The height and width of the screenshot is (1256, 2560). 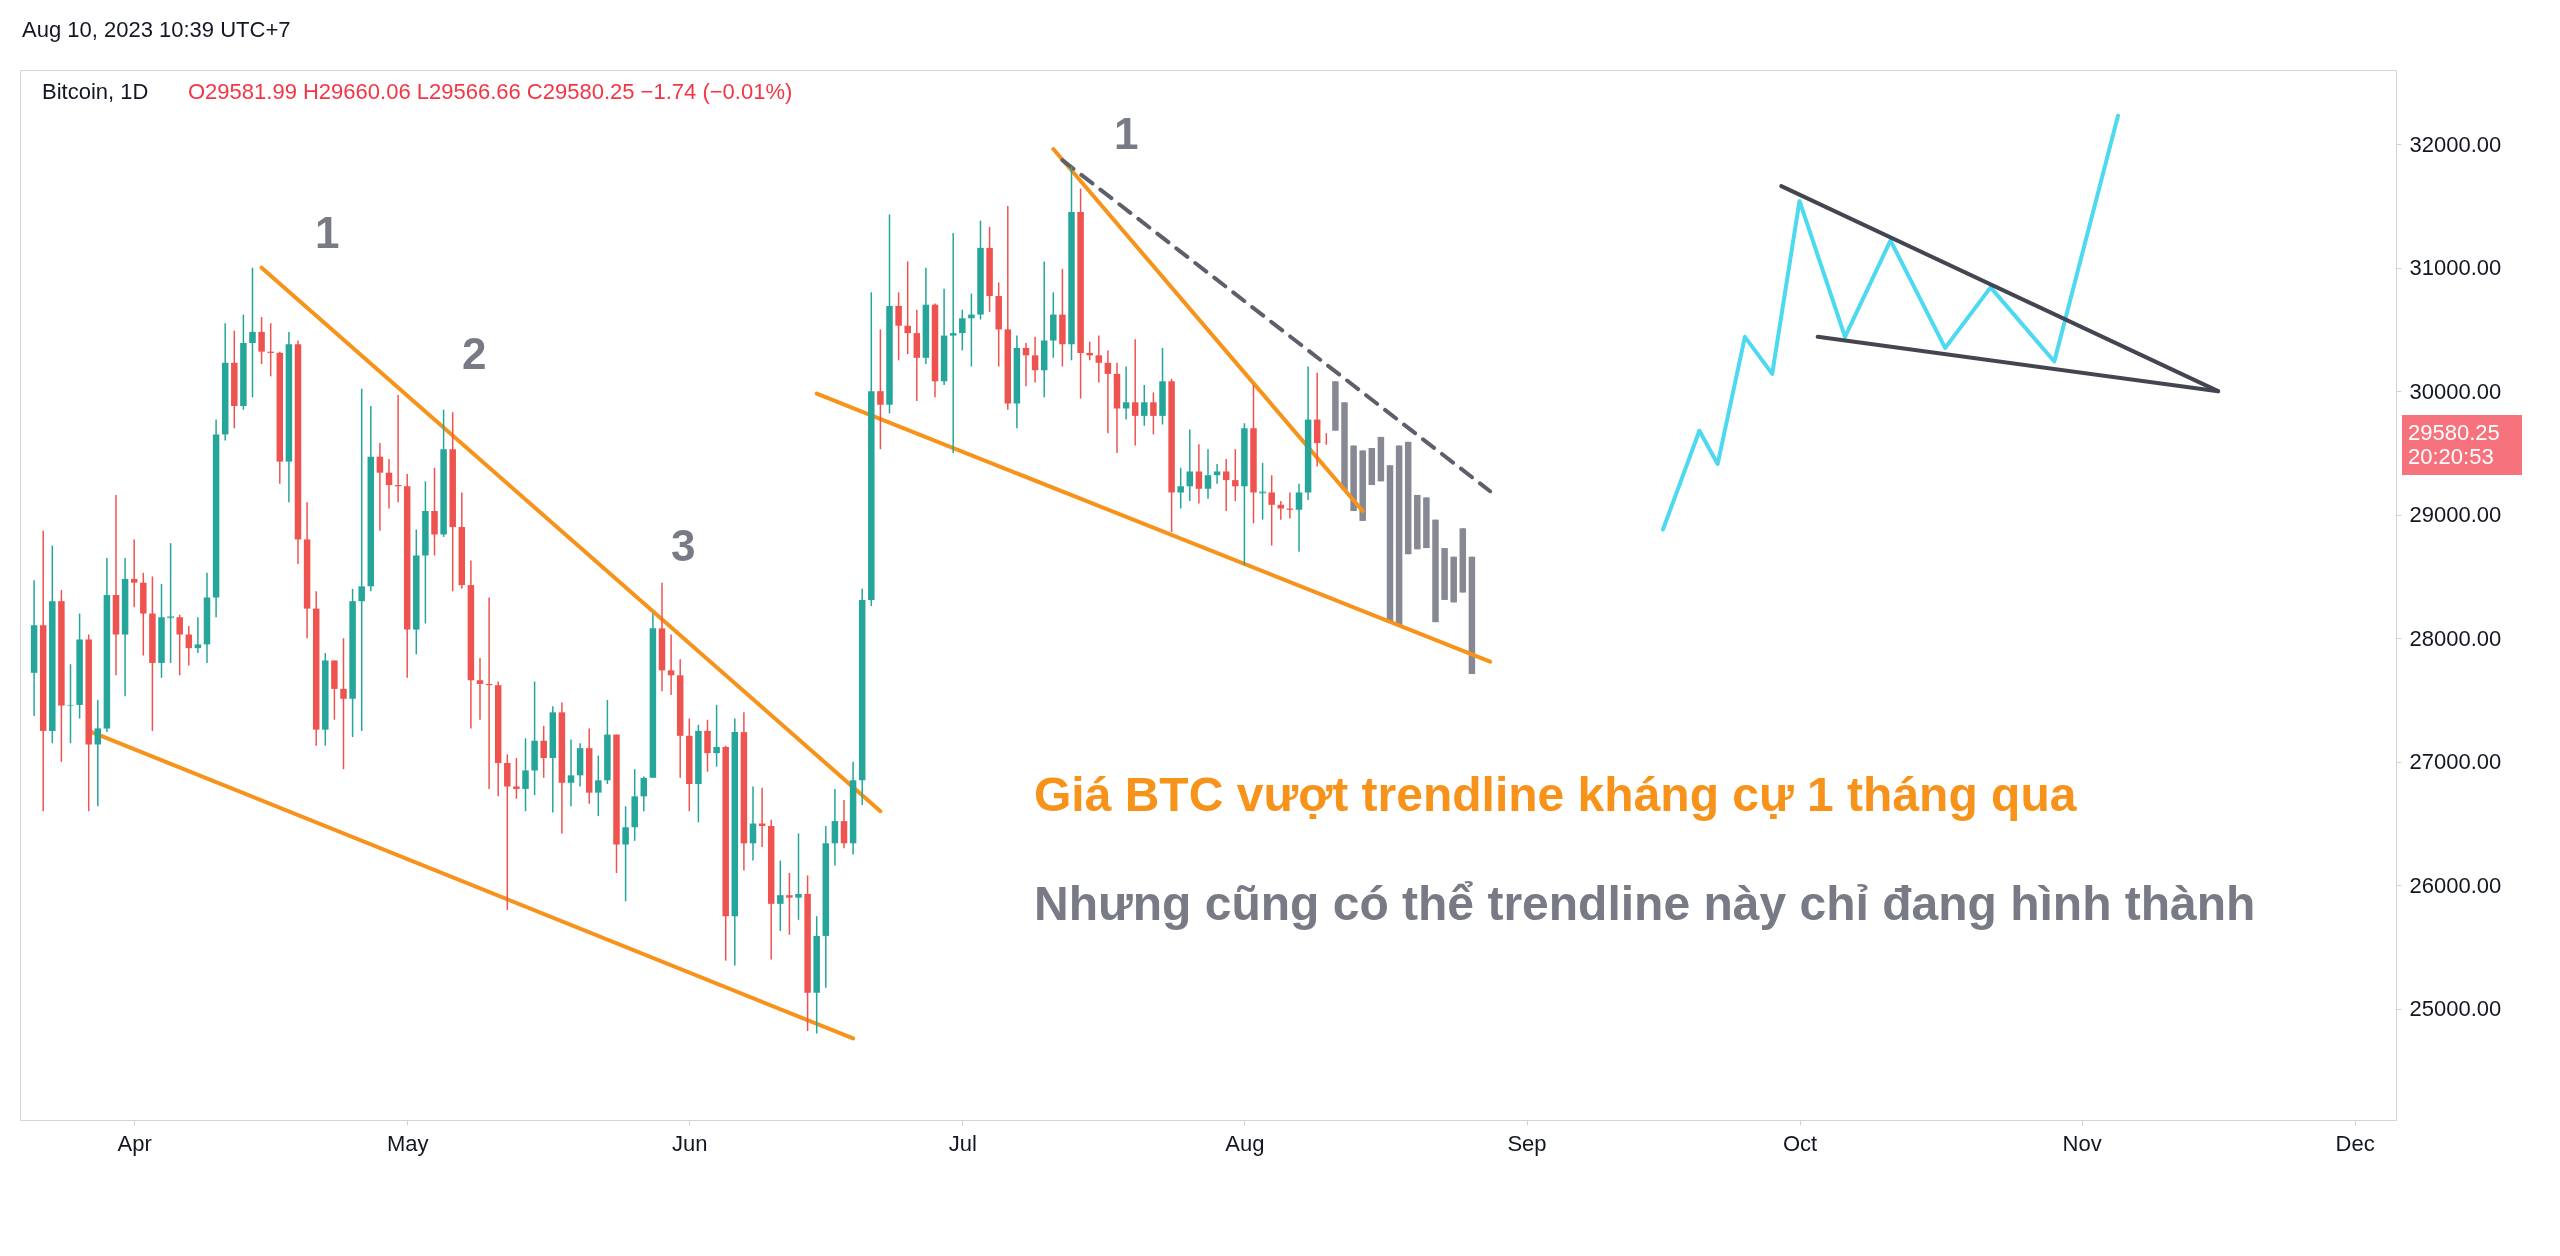 I want to click on y-tick-label: 28000.00, so click(x=2455, y=638).